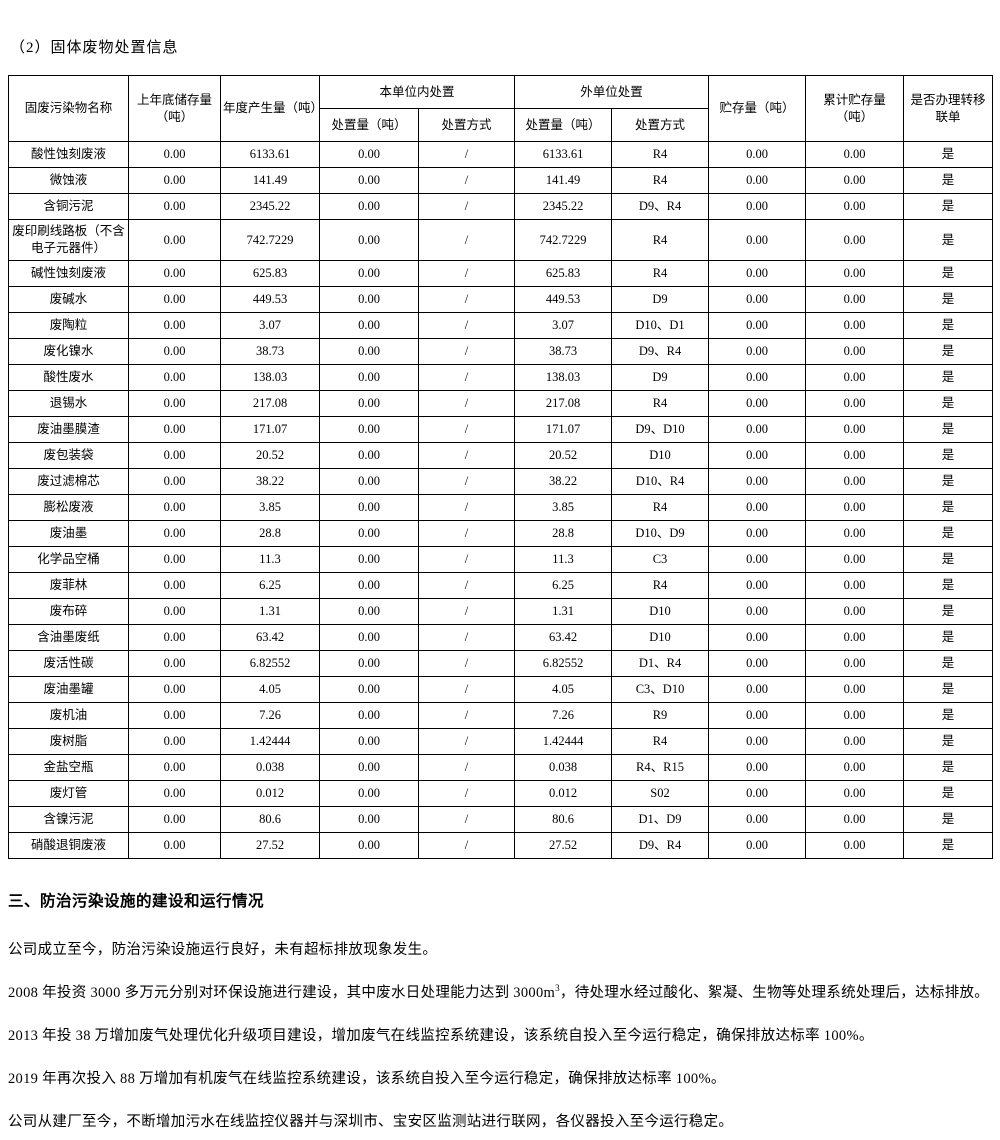 Image resolution: width=1000 pixels, height=1140 pixels. I want to click on table-row: 含油墨废纸 0.00 63.42 0.00/63.42 D10 0.00 0.00 是, so click(501, 637).